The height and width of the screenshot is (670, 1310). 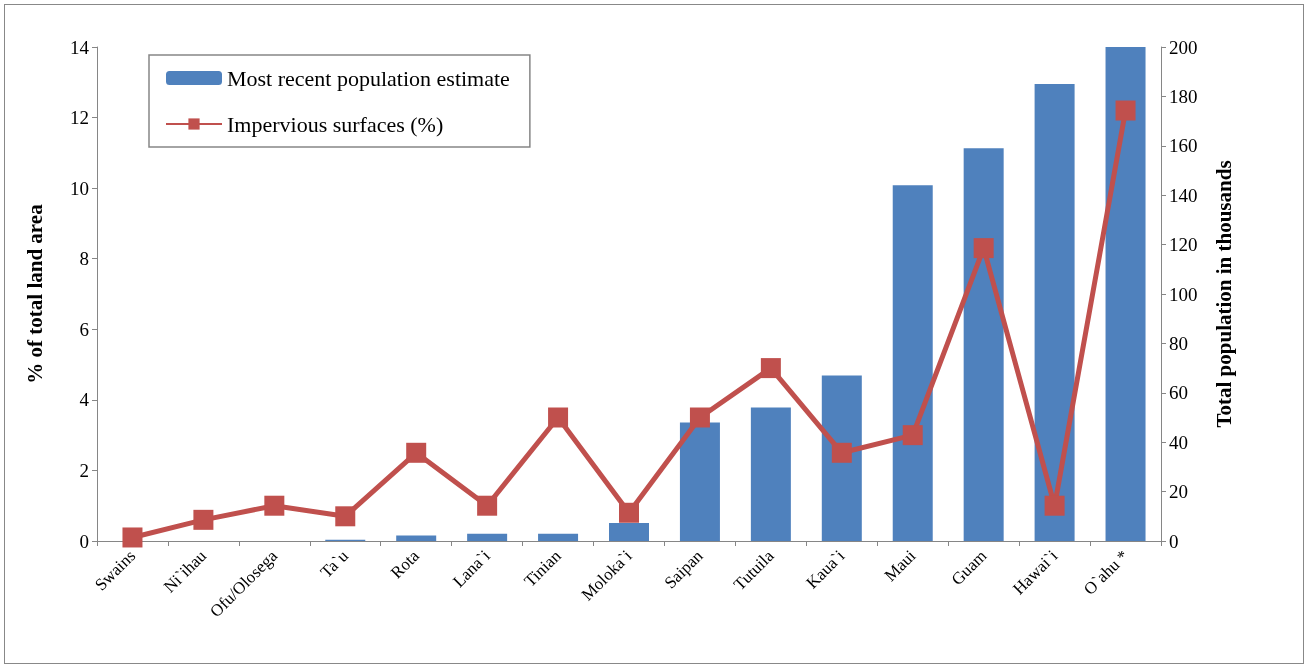 I want to click on y2-tick-label: 40, so click(x=1178, y=442).